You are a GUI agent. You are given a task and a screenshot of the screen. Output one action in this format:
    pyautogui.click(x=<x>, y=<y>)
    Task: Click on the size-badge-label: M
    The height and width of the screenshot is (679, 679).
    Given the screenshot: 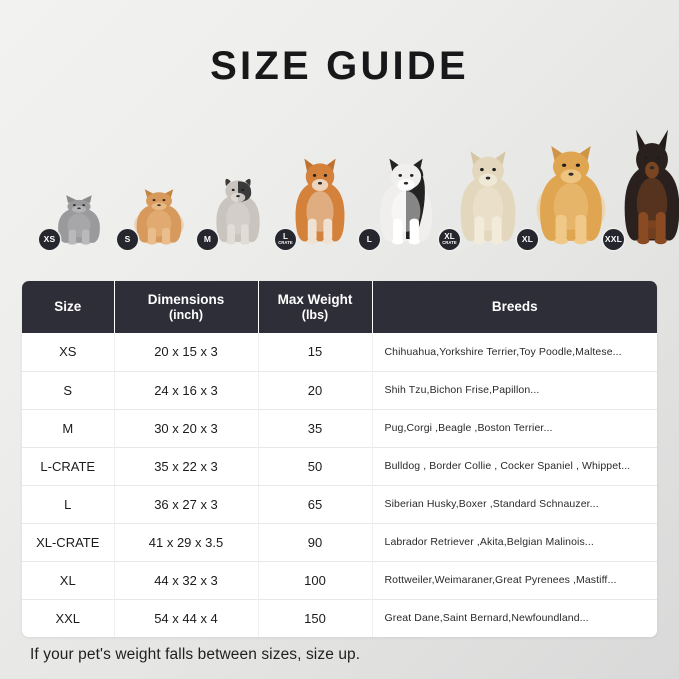 What is the action you would take?
    pyautogui.click(x=207, y=239)
    